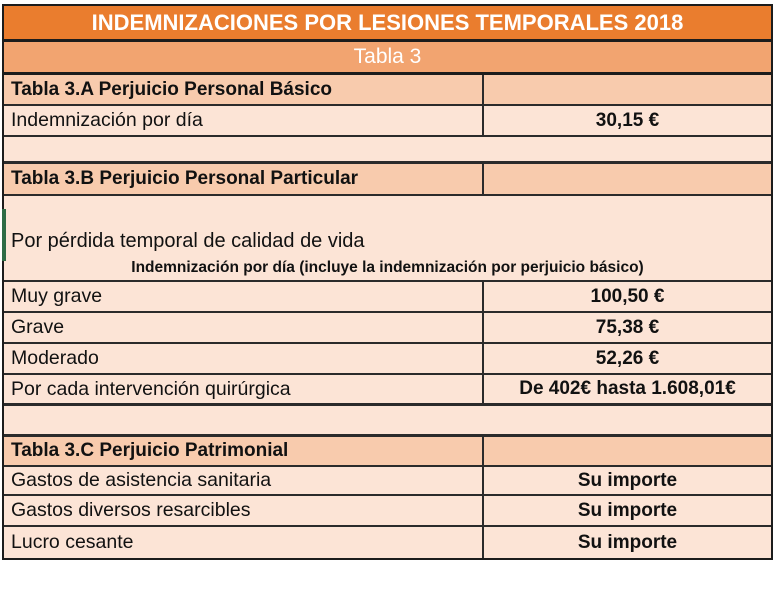 This screenshot has height=593, width=778. What do you see at coordinates (244, 542) in the screenshot?
I see `row-label-lucro-cesante: Lucro cesante` at bounding box center [244, 542].